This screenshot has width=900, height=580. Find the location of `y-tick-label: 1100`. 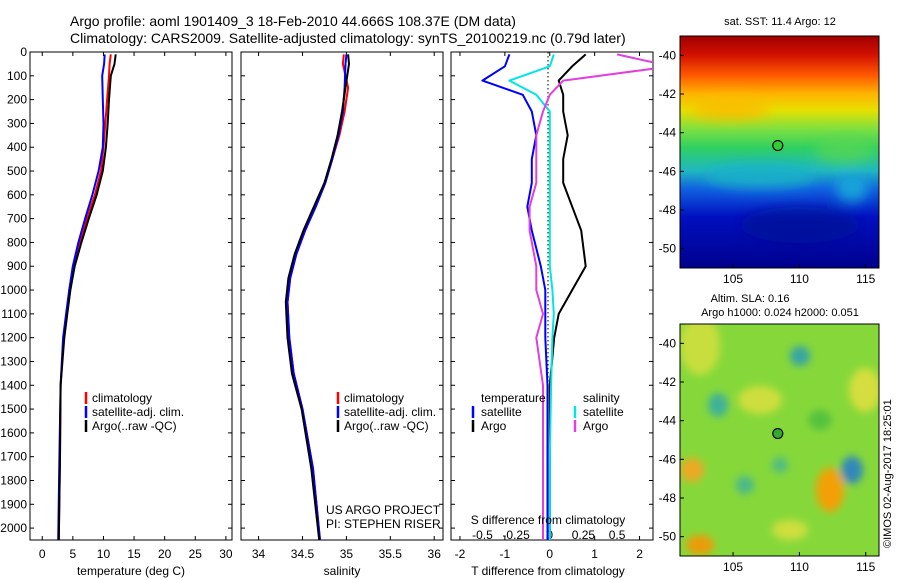

y-tick-label: 1100 is located at coordinates (14, 314).